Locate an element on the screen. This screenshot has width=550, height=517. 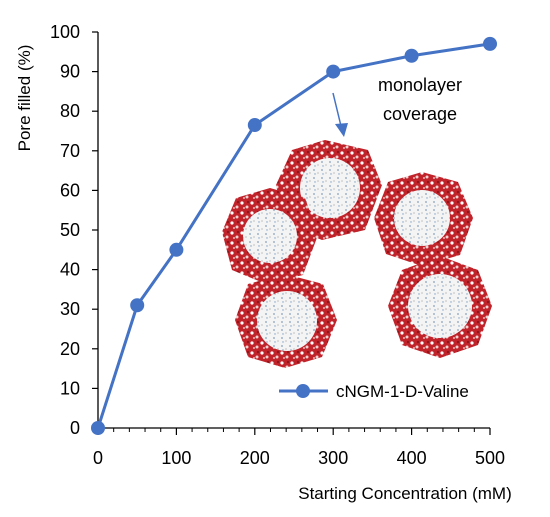
legend: cNGM-1-D-Valine is located at coordinates (374, 391).